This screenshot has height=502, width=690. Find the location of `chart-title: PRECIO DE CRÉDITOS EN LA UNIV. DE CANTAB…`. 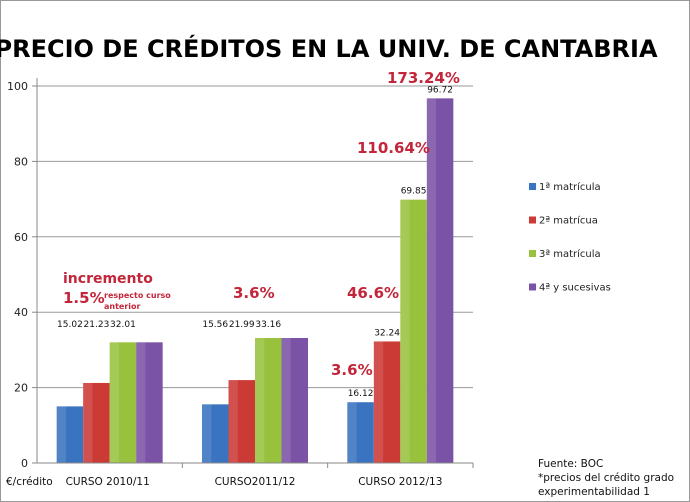

chart-title: PRECIO DE CRÉDITOS EN LA UNIV. DE CANTAB… is located at coordinates (329, 48).